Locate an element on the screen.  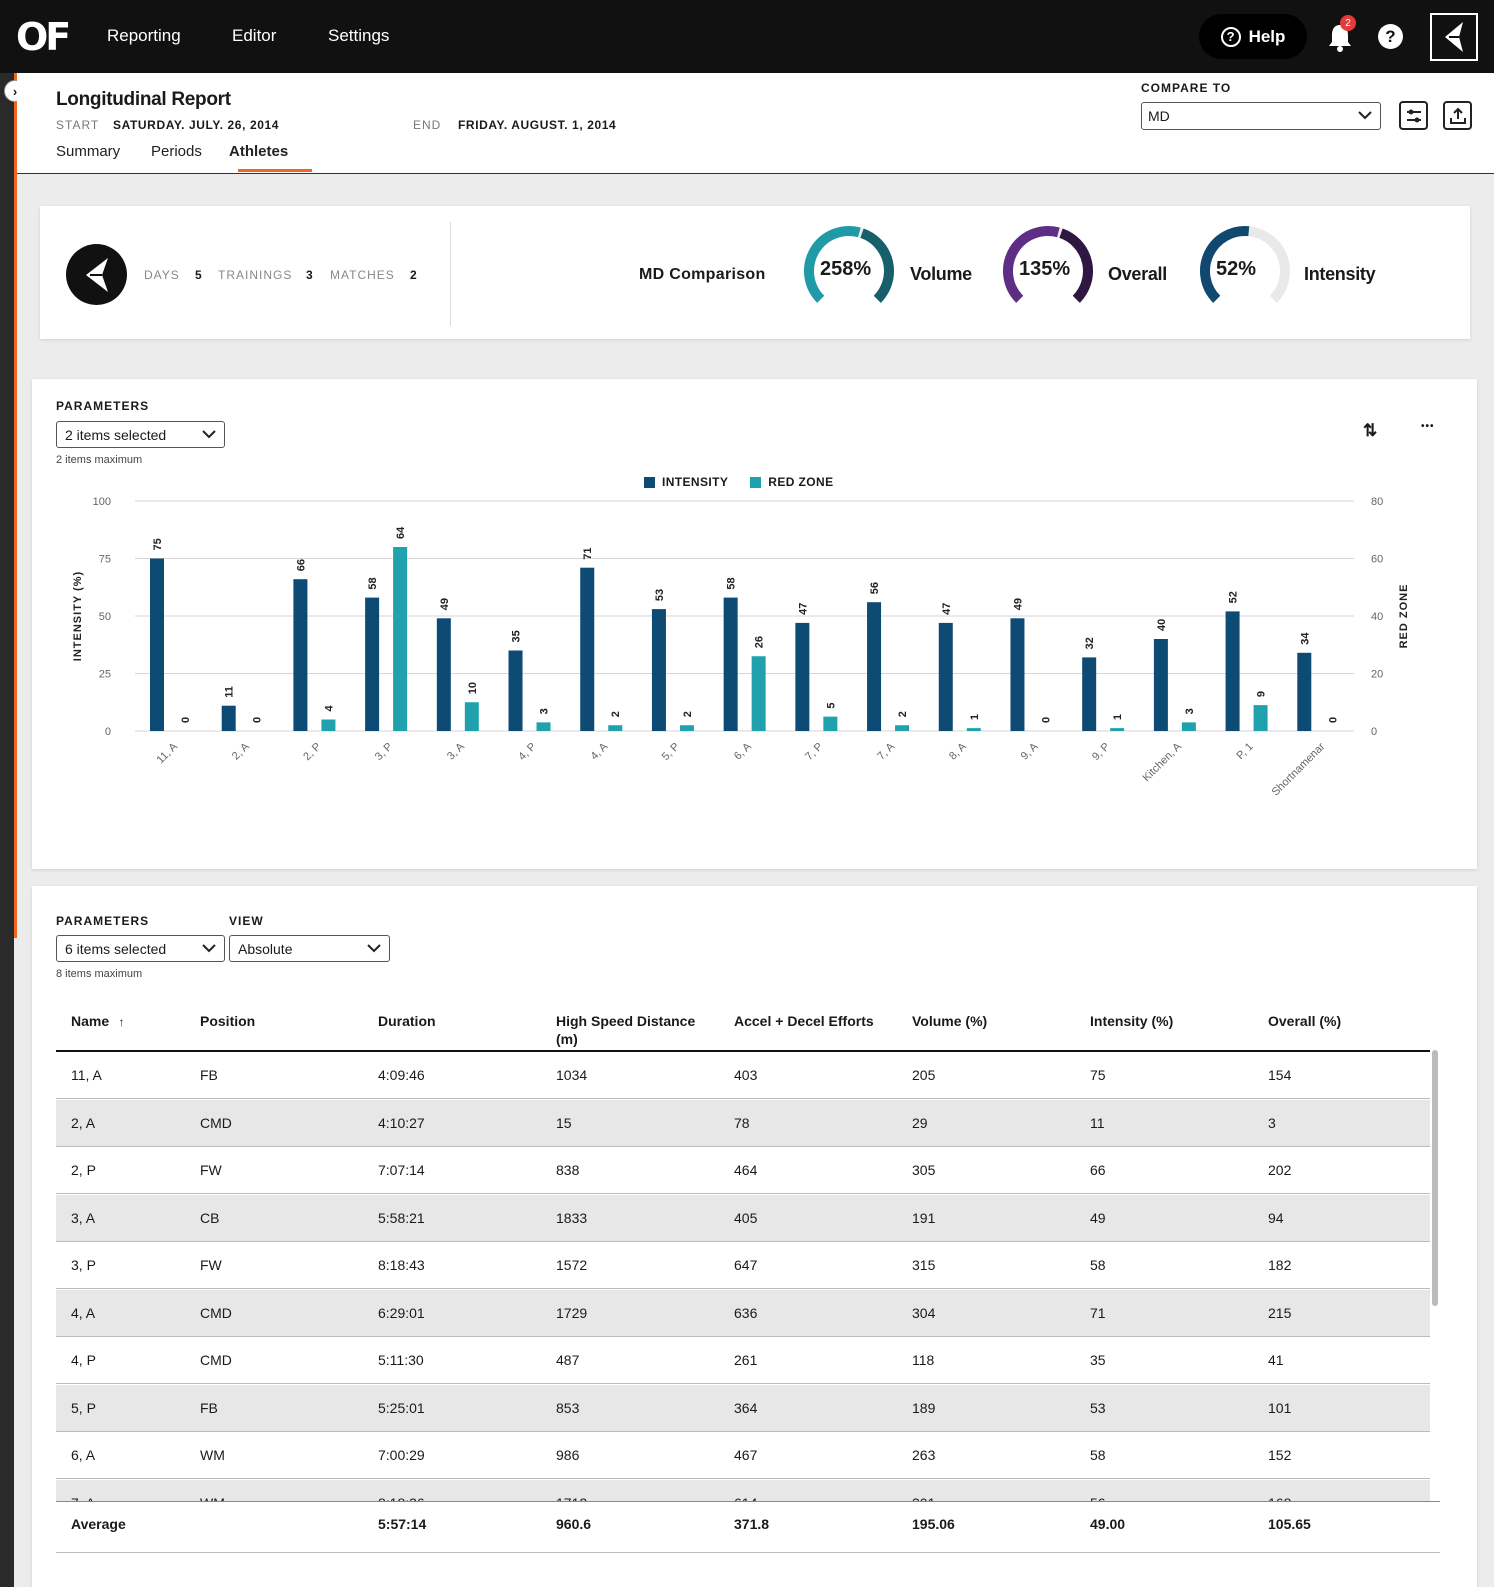
chart-parameters-value: 2 items selected is located at coordinates (116, 434).